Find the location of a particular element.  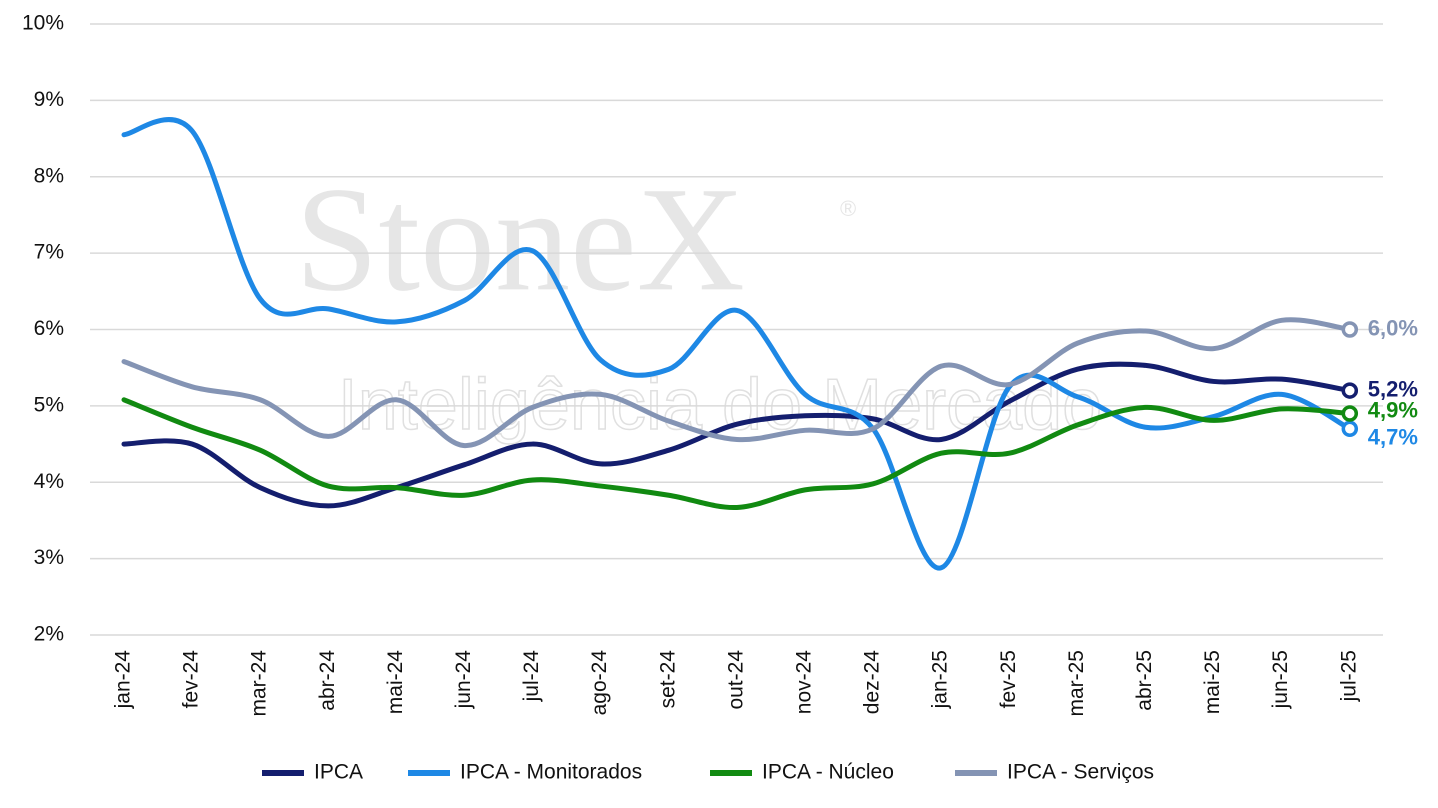

x-tick-label: abr-25 is located at coordinates (1144, 680).